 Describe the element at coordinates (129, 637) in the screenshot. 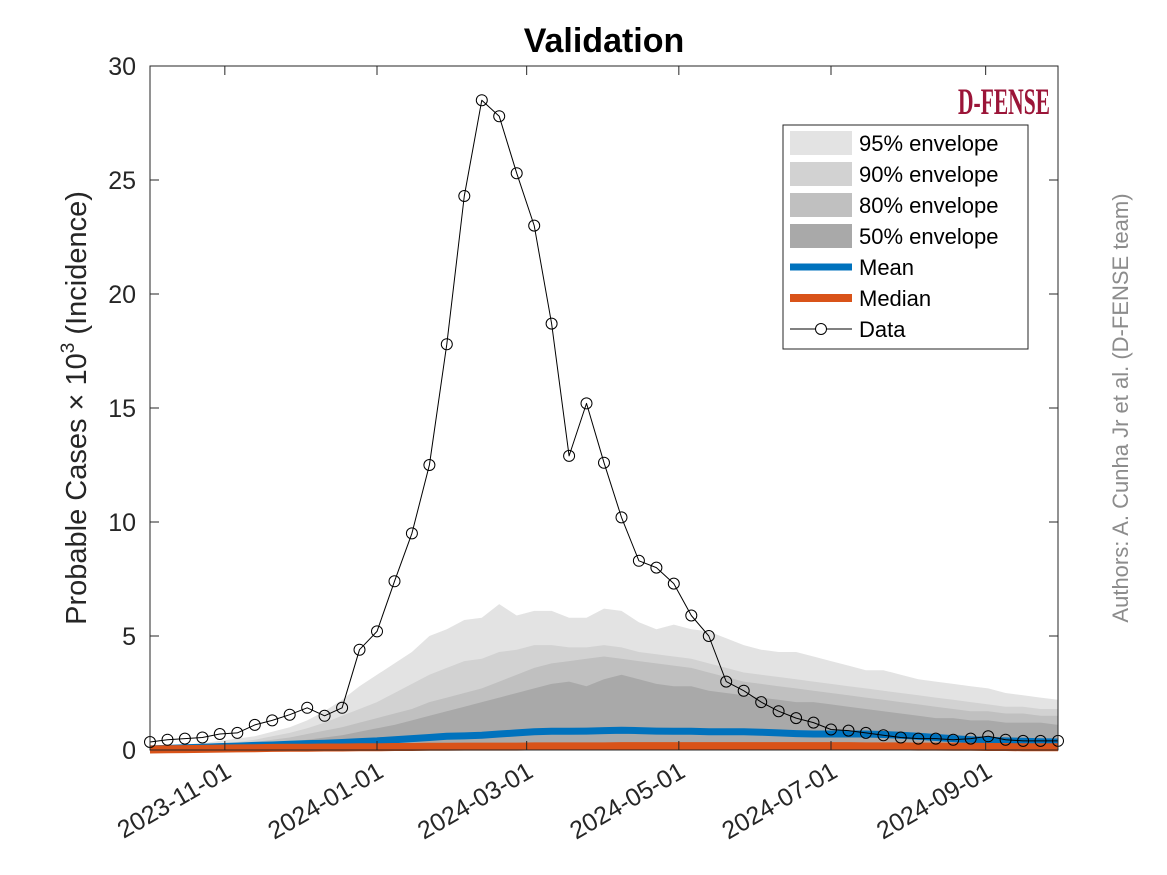

I see `y-tick-label: 5` at that location.